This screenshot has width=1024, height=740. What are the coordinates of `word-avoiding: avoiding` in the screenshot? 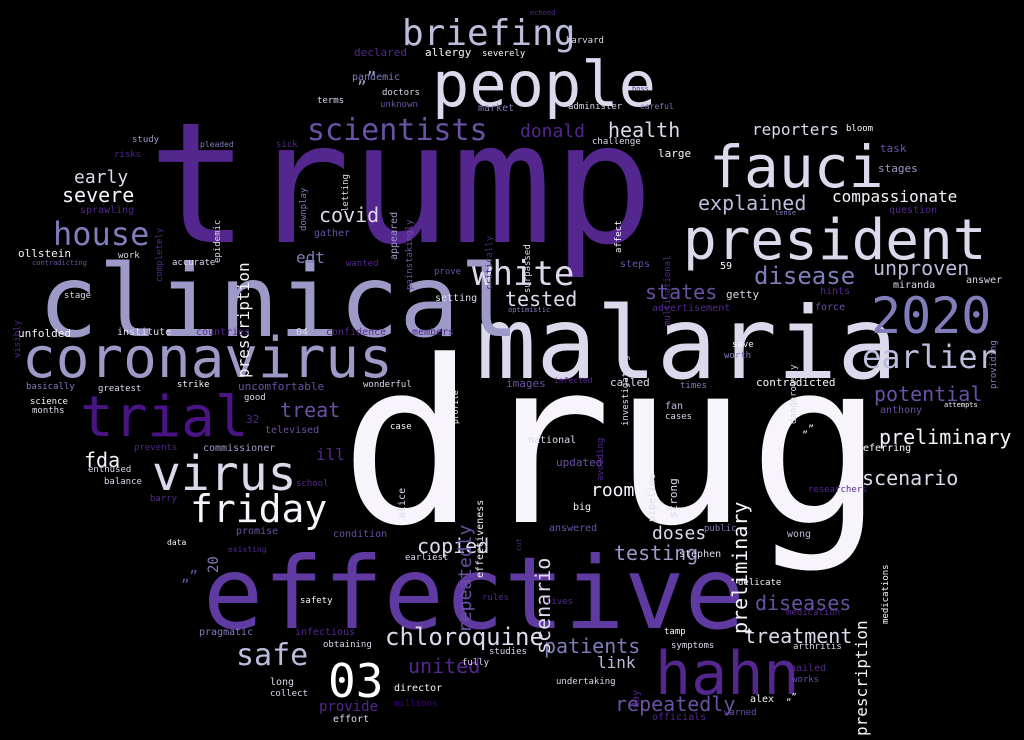 It's located at (601, 459).